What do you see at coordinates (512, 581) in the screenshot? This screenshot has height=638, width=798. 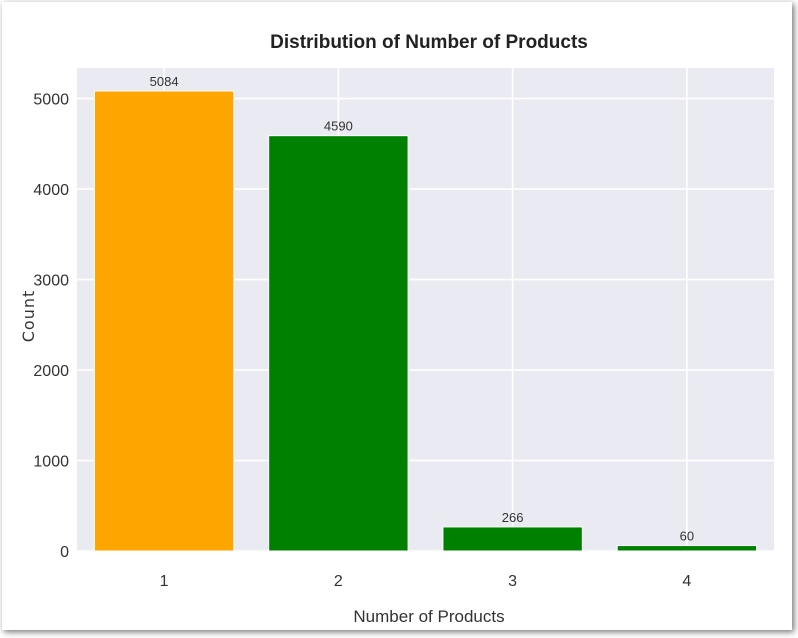 I see `x-tick-label: 3` at bounding box center [512, 581].